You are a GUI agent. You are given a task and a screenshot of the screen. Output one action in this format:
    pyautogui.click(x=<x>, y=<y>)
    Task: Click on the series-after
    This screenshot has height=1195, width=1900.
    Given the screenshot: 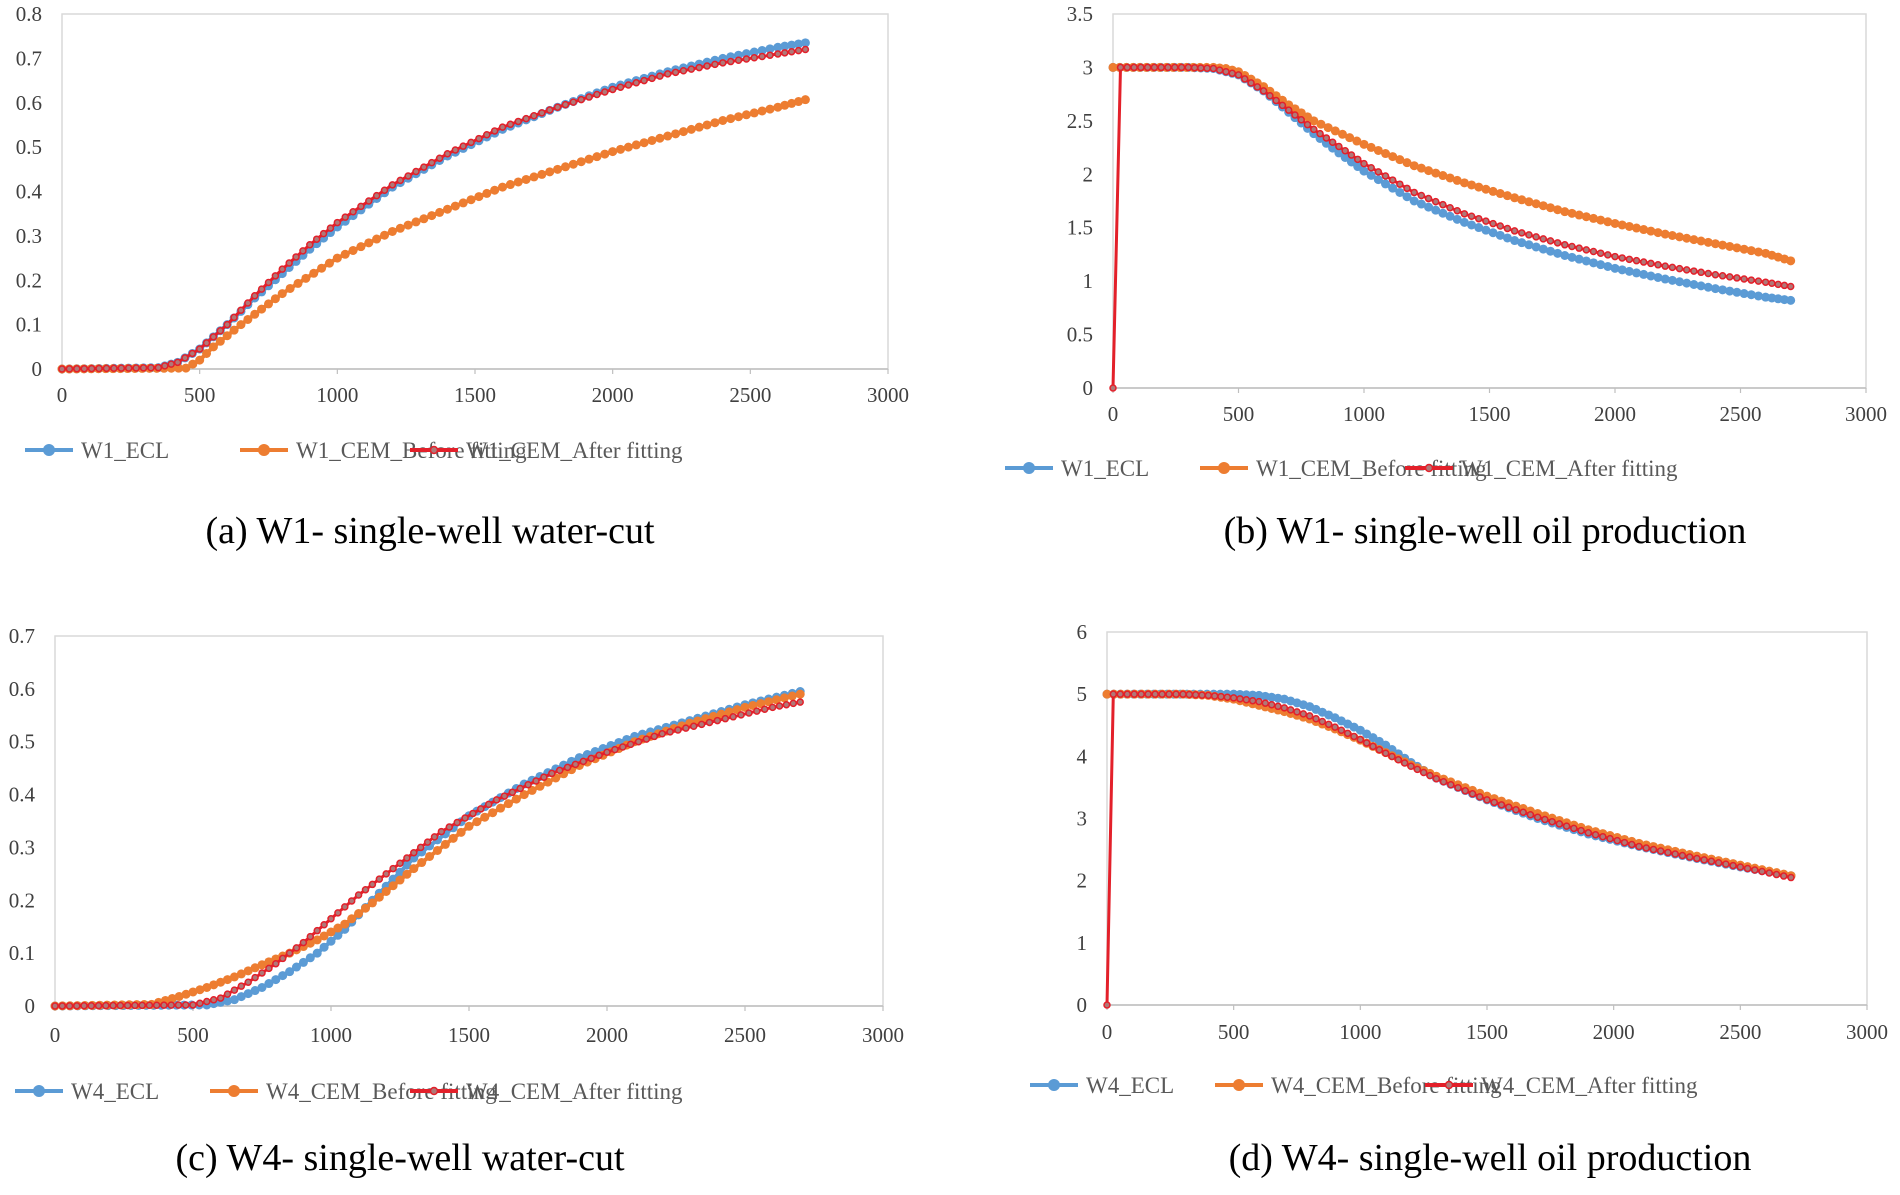 What is the action you would take?
    pyautogui.click(x=427, y=854)
    